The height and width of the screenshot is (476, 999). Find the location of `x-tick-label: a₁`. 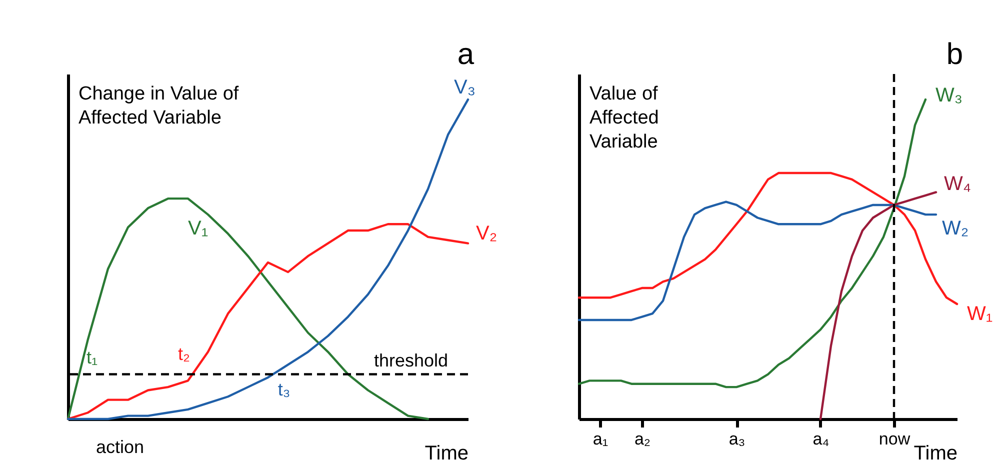

x-tick-label: a₁ is located at coordinates (600, 439).